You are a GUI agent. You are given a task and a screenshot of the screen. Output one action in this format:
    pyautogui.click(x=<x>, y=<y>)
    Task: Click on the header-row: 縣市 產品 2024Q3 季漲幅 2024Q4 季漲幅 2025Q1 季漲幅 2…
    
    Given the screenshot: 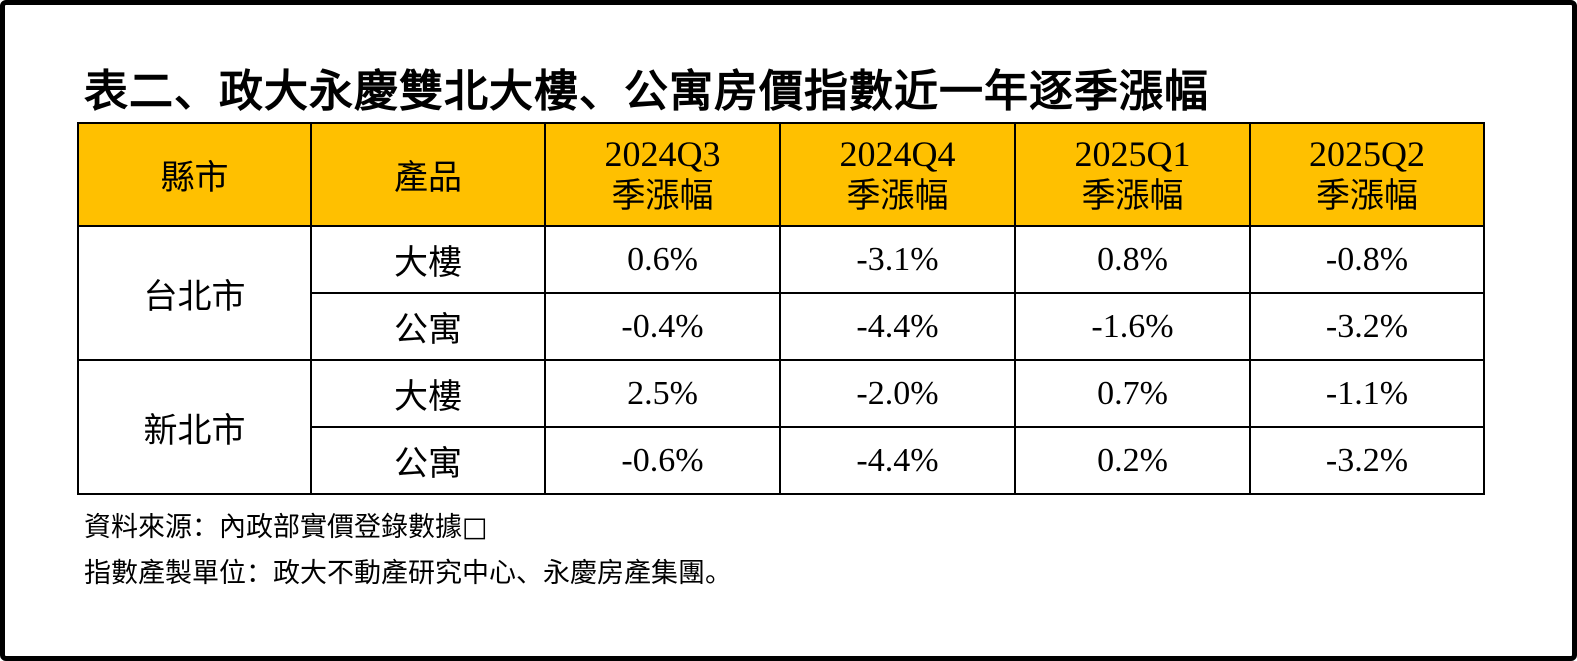 What is the action you would take?
    pyautogui.click(x=781, y=174)
    